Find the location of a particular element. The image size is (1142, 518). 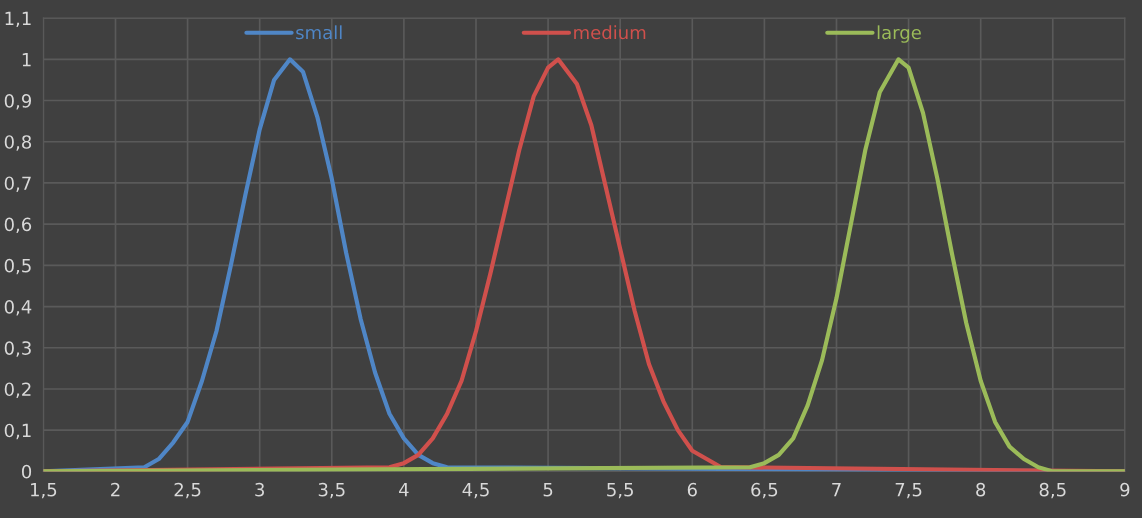

x-tick-label: 6 is located at coordinates (692, 489).